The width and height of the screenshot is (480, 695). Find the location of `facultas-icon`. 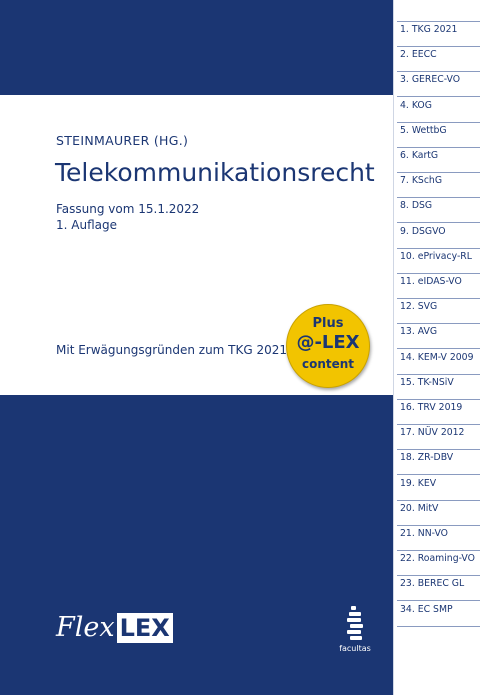

facultas-icon is located at coordinates (355, 623).